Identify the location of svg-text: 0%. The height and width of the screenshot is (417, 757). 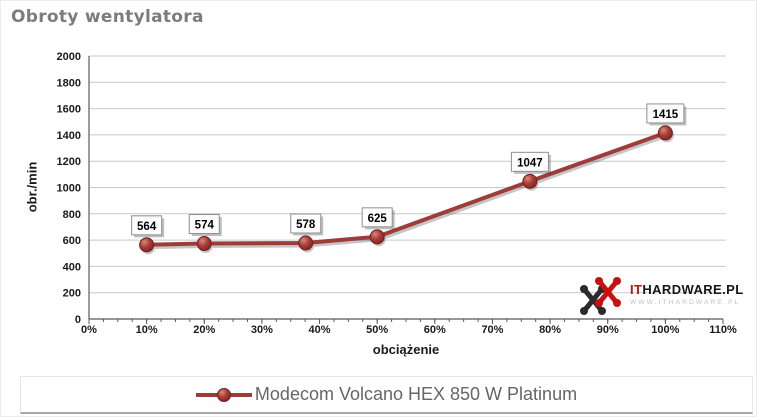
(89, 330).